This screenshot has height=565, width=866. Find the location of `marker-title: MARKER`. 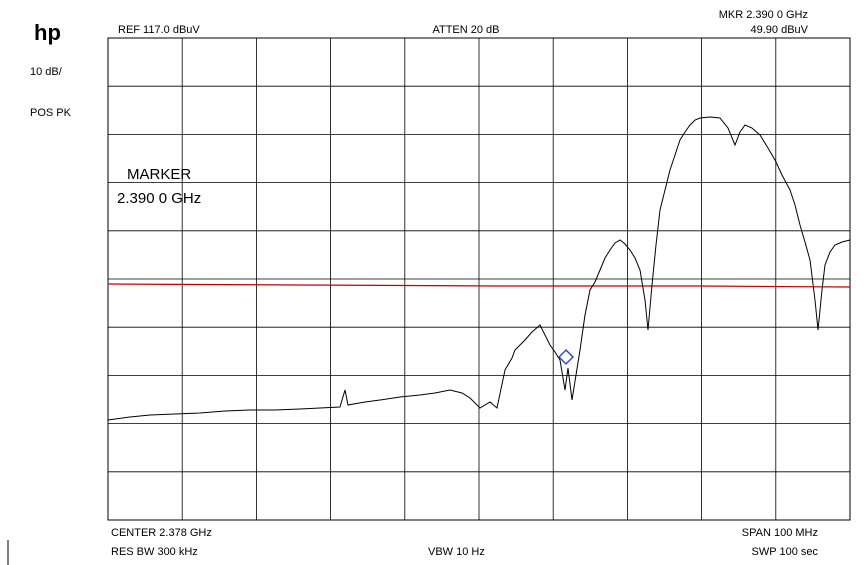

marker-title: MARKER is located at coordinates (159, 174).